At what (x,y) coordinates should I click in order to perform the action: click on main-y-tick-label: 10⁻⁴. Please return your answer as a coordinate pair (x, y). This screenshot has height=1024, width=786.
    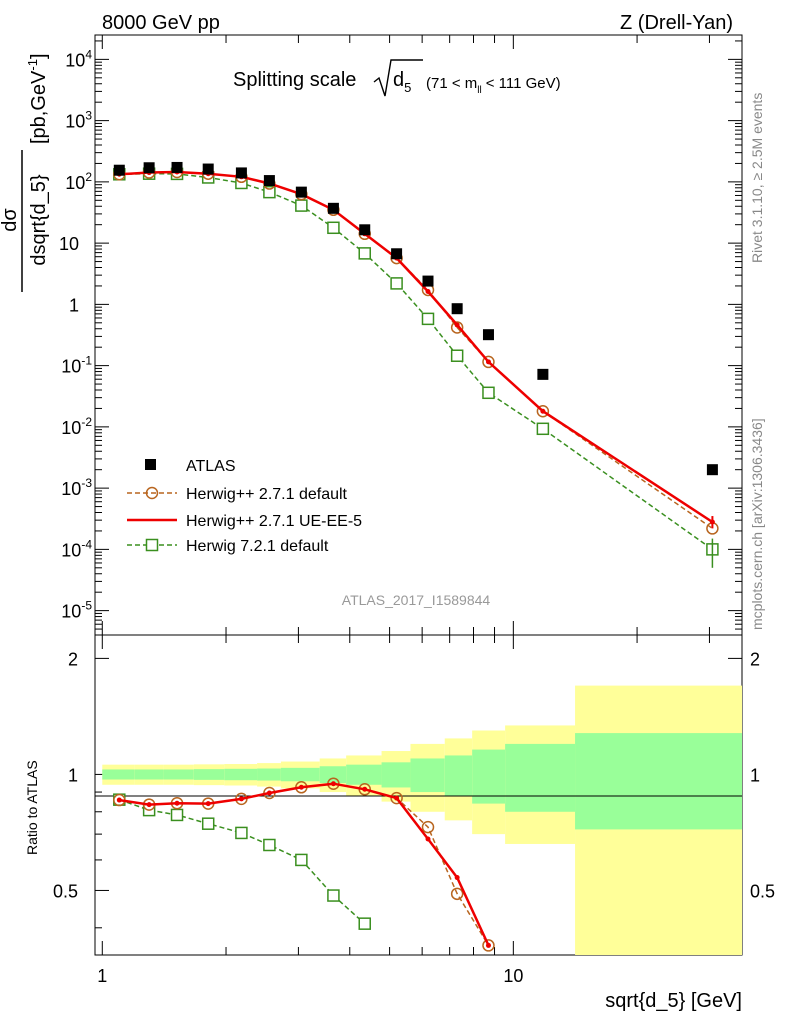
    Looking at the image, I should click on (76, 548).